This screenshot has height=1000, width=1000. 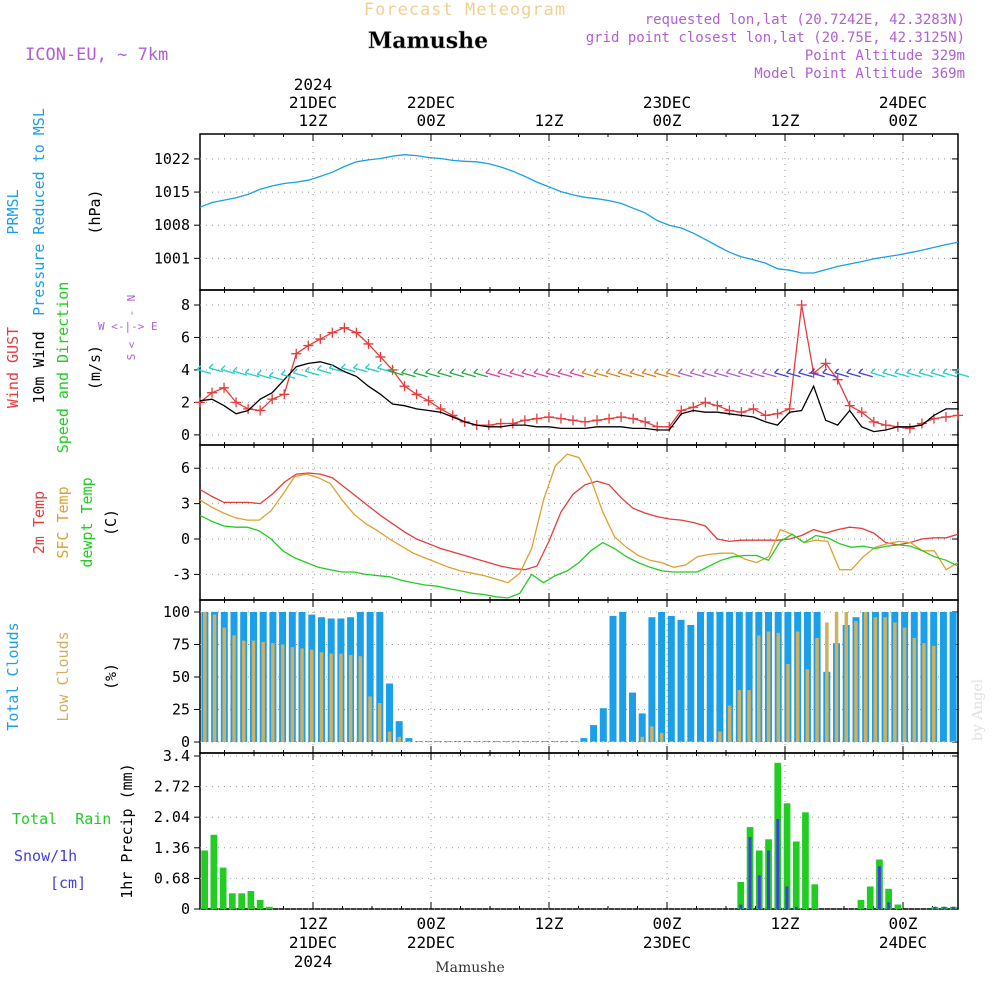 What do you see at coordinates (185, 504) in the screenshot?
I see `y-tick-label: 3` at bounding box center [185, 504].